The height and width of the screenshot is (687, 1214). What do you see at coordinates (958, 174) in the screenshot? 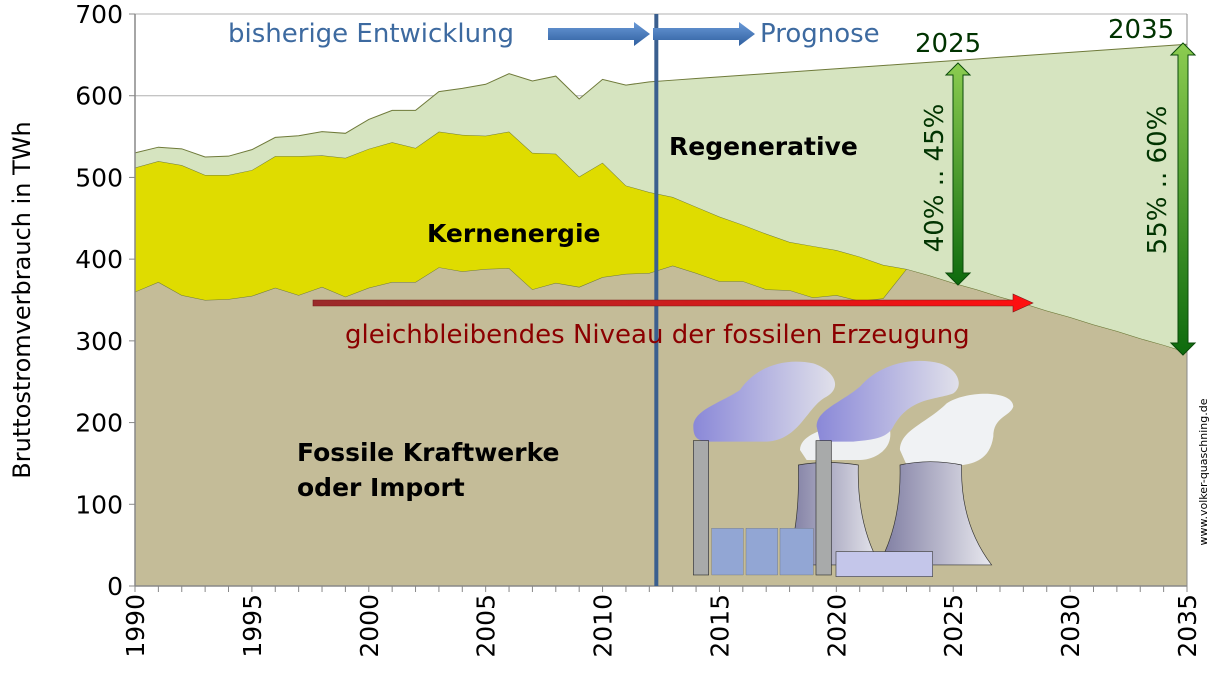
I see `share-2025-arrow-icon` at bounding box center [958, 174].